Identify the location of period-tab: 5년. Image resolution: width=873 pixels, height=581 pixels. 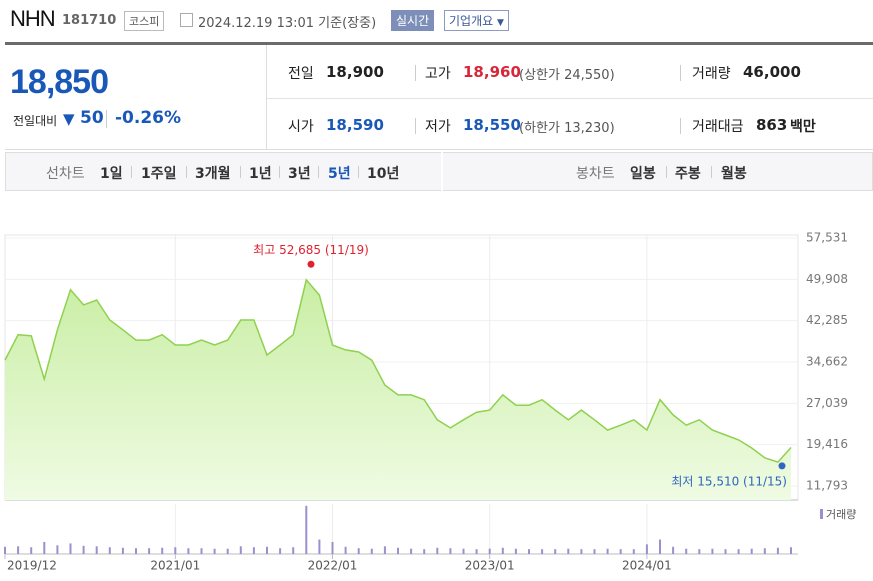
(339, 174).